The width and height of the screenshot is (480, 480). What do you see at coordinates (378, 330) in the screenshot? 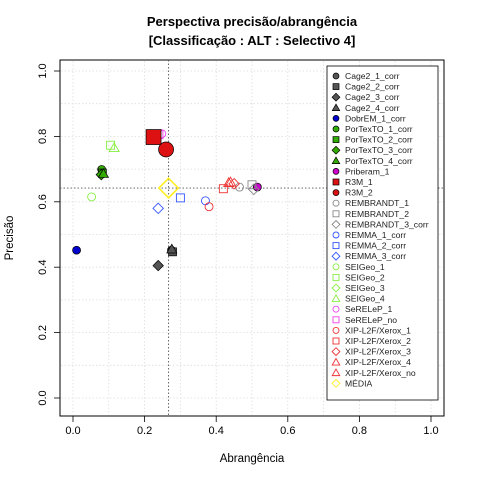
I see `legend-label: XIP-L2F/Xerox_1` at bounding box center [378, 330].